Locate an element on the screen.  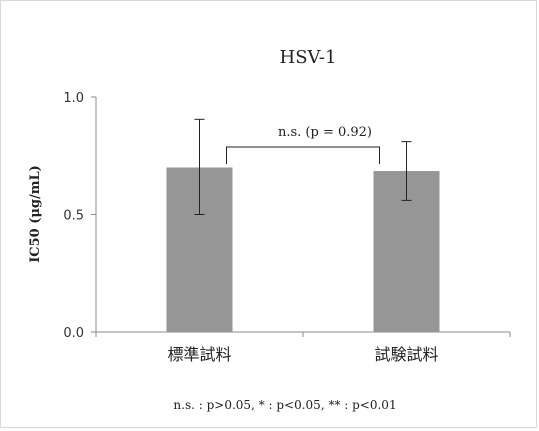
y-tick-label: 0.5 is located at coordinates (73, 216).